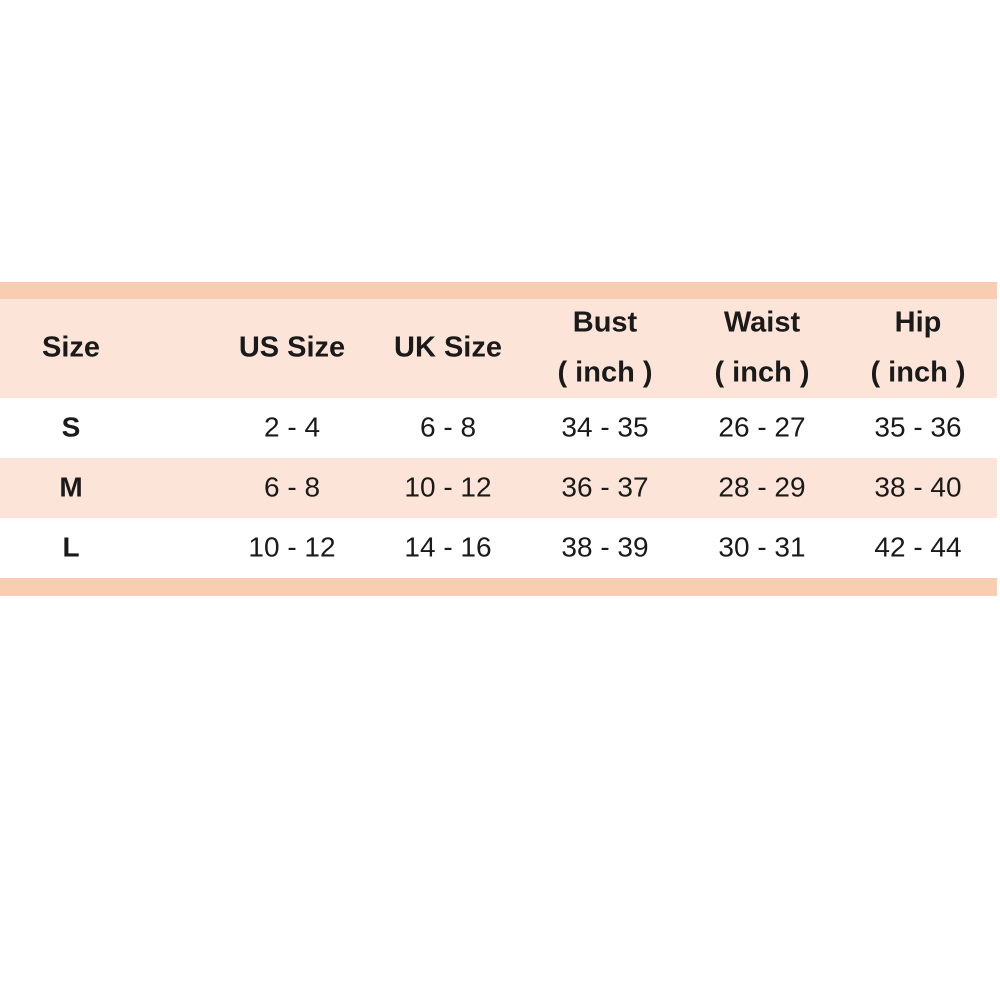 Image resolution: width=1000 pixels, height=1000 pixels. Describe the element at coordinates (604, 426) in the screenshot. I see `table-cell: 34 - 35` at that location.